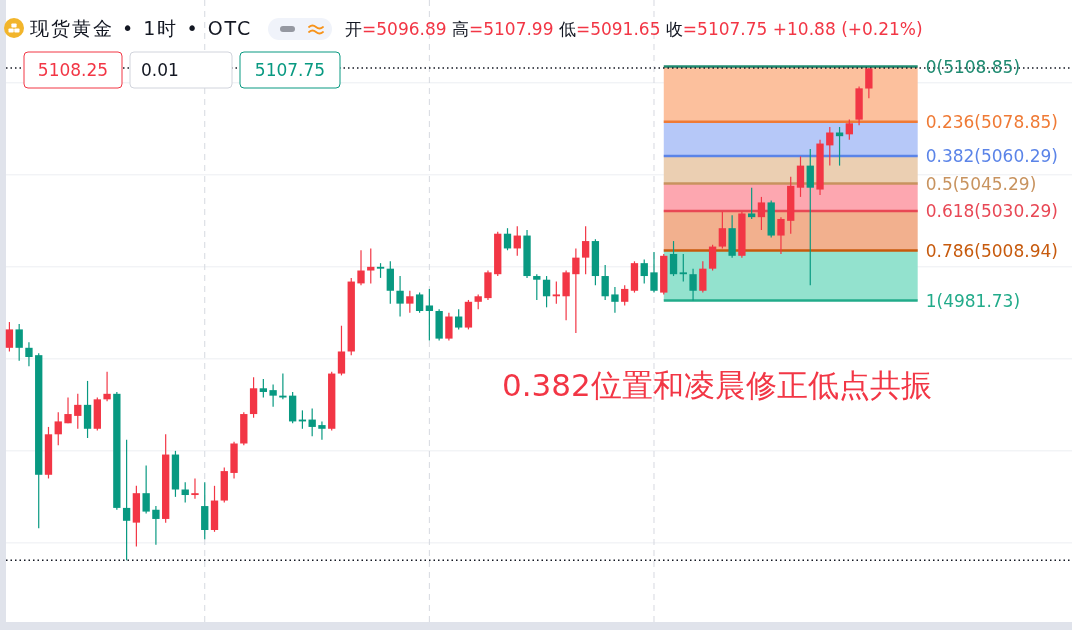 This screenshot has height=630, width=1072. What do you see at coordinates (991, 250) in the screenshot?
I see `ref-line-label: 0.786(5008.94)` at bounding box center [991, 250].